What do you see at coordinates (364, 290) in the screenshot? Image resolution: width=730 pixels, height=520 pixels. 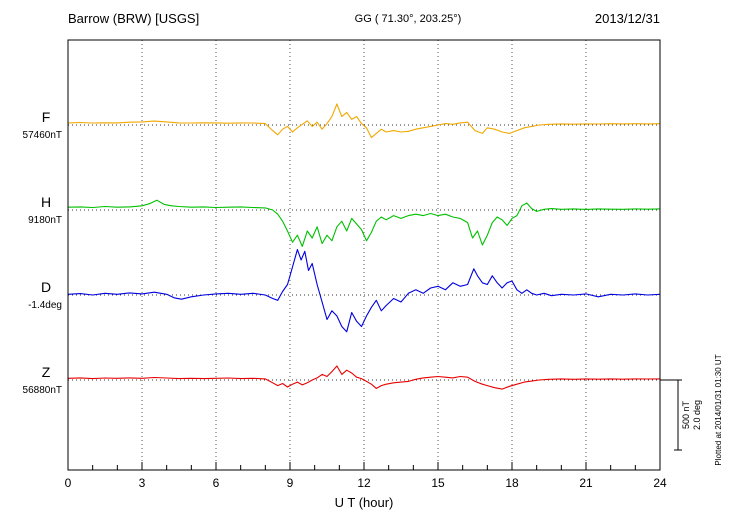 I see `trace-D` at bounding box center [364, 290].